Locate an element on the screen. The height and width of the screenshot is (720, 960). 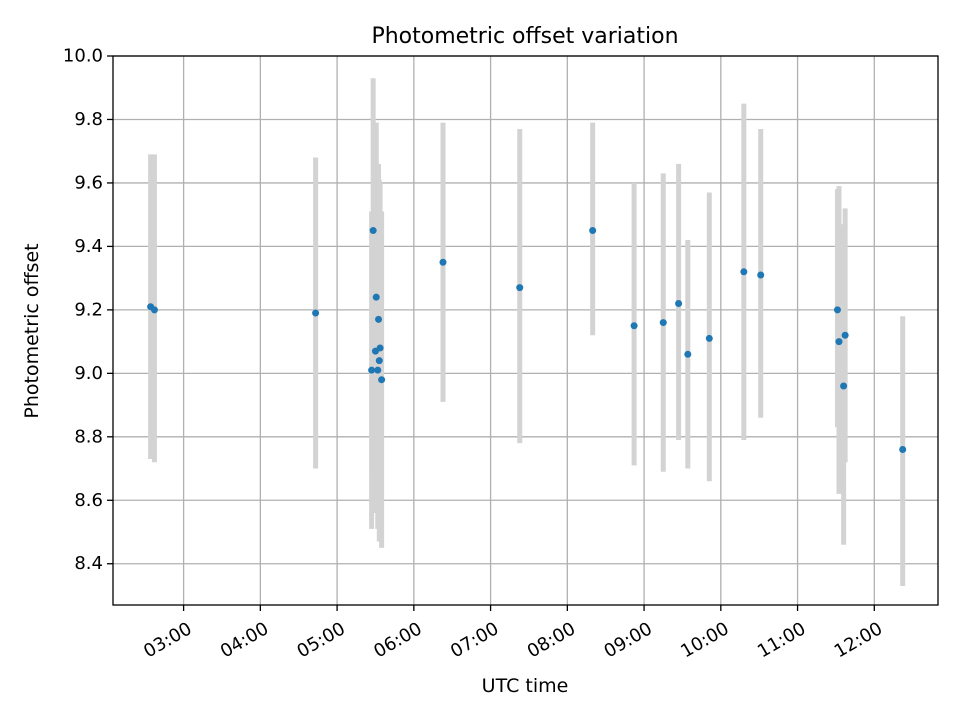
y-tick-label: 9.8 is located at coordinates (88, 119).